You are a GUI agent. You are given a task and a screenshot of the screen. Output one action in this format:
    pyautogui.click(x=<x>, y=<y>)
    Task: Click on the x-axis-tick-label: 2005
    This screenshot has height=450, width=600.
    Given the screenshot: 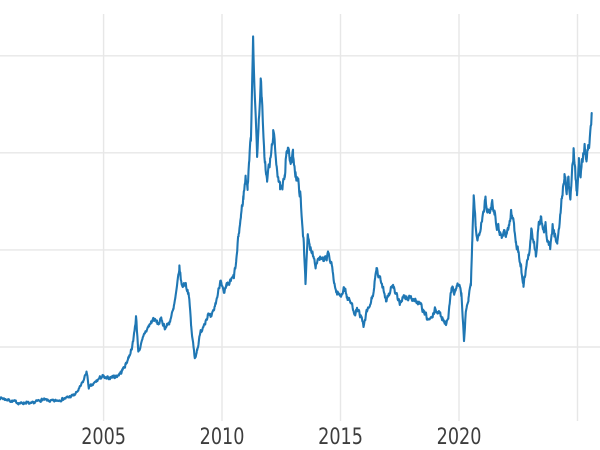 What is the action you would take?
    pyautogui.click(x=103, y=436)
    